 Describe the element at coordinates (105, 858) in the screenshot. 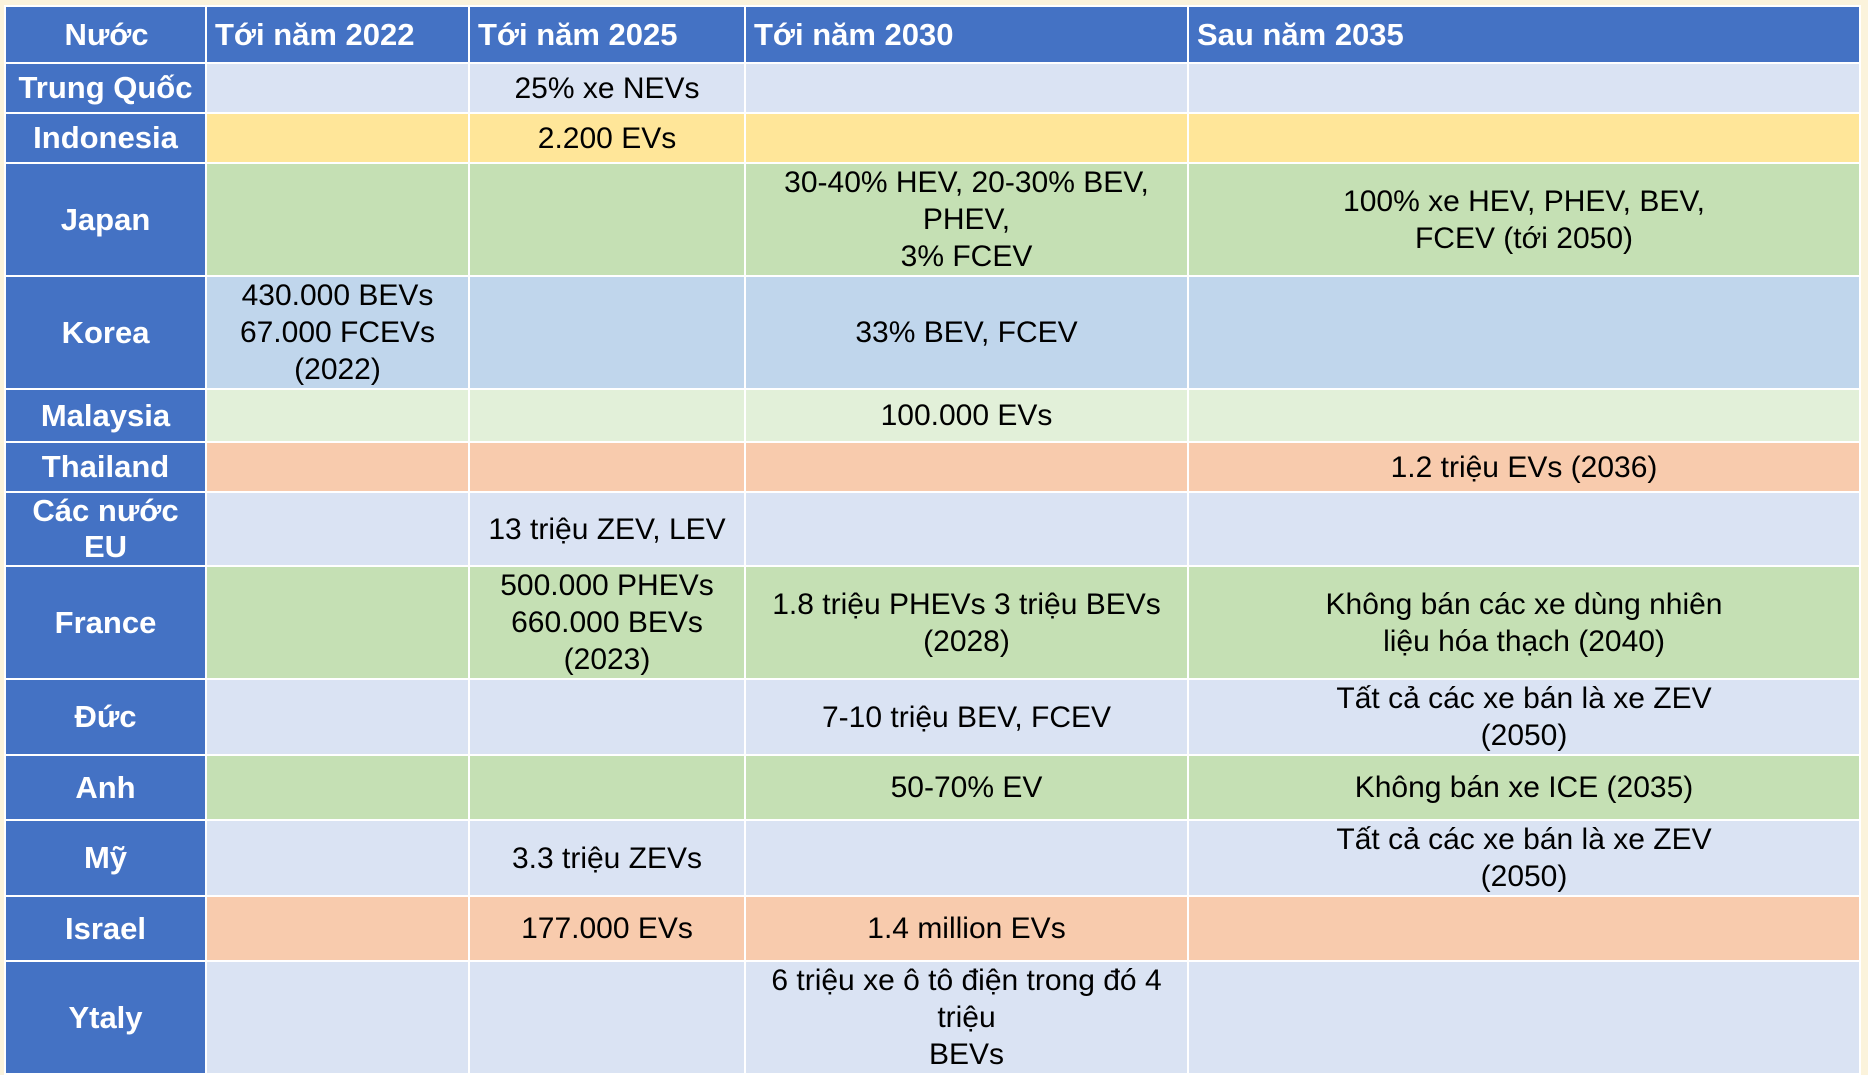

I see `country-cell: Mỹ` at that location.